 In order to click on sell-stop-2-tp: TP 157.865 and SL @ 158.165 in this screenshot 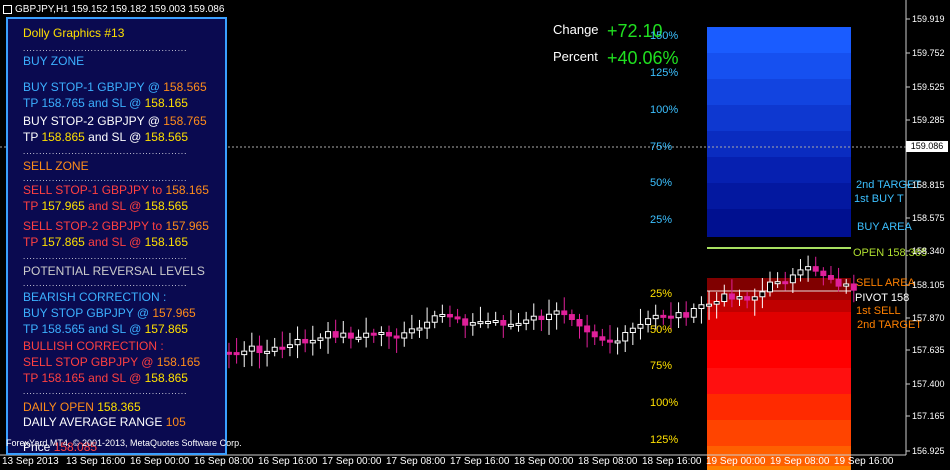, I will do `click(105, 242)`.